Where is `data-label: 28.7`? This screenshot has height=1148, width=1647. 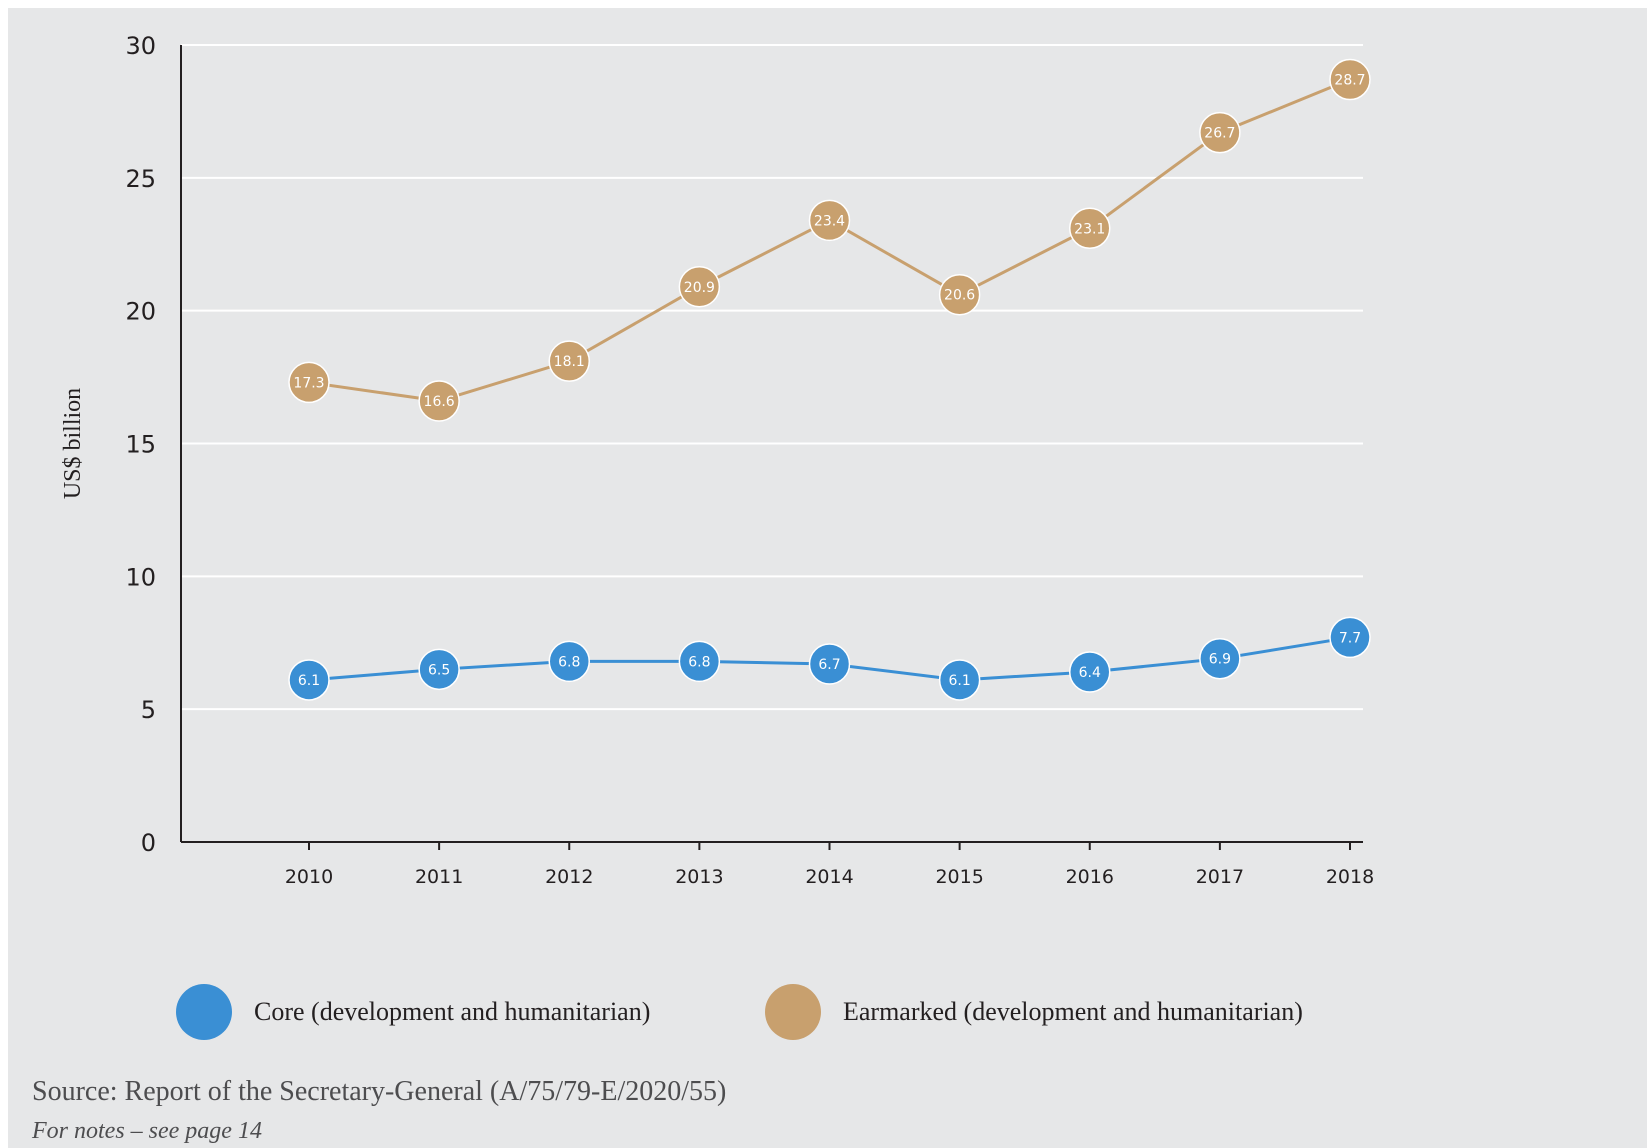
data-label: 28.7 is located at coordinates (1349, 81).